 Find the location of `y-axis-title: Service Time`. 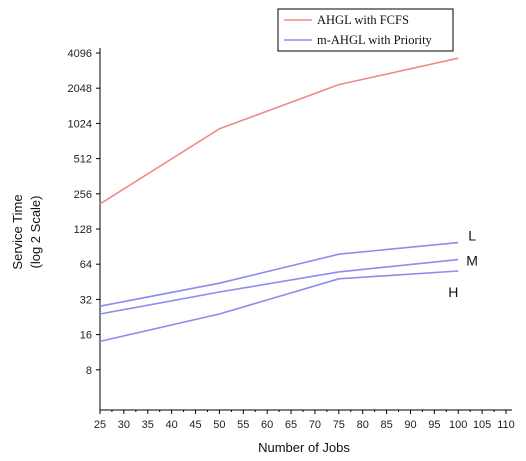

y-axis-title: Service Time is located at coordinates (17, 231).